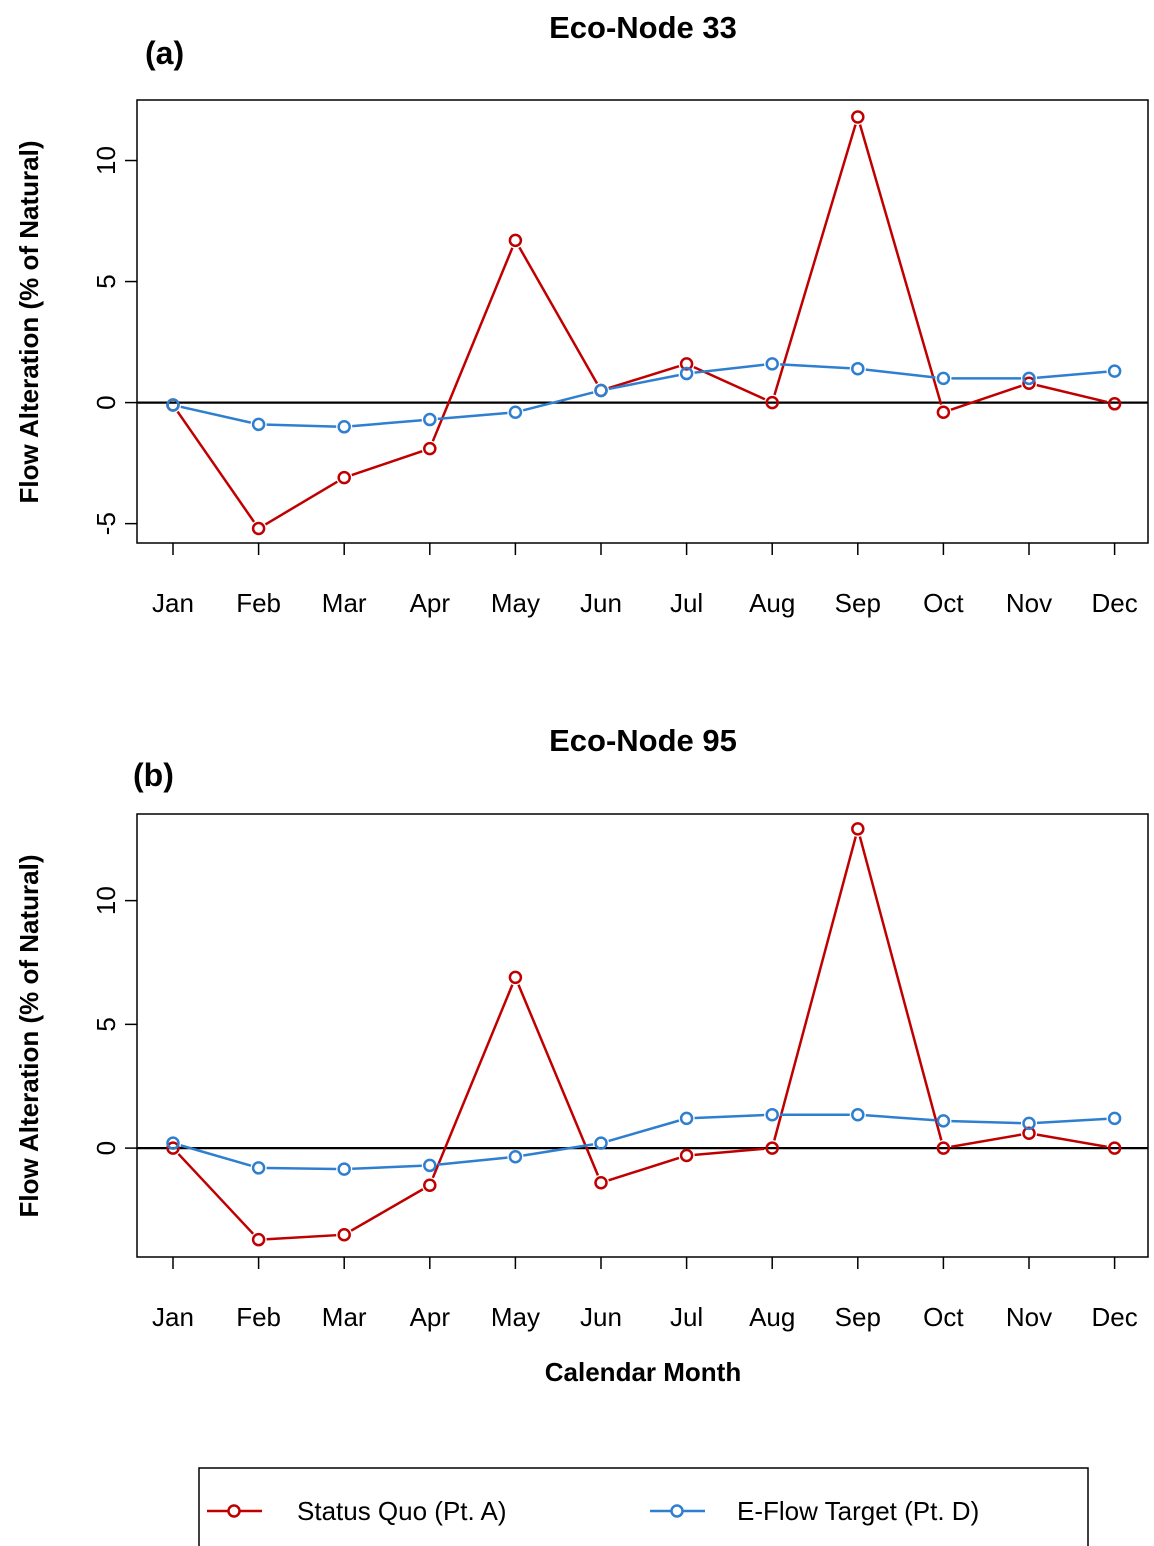 The height and width of the screenshot is (1546, 1154). What do you see at coordinates (814, 1511) in the screenshot?
I see `legend-item-eflow-target: E-Flow Target (Pt. D)` at bounding box center [814, 1511].